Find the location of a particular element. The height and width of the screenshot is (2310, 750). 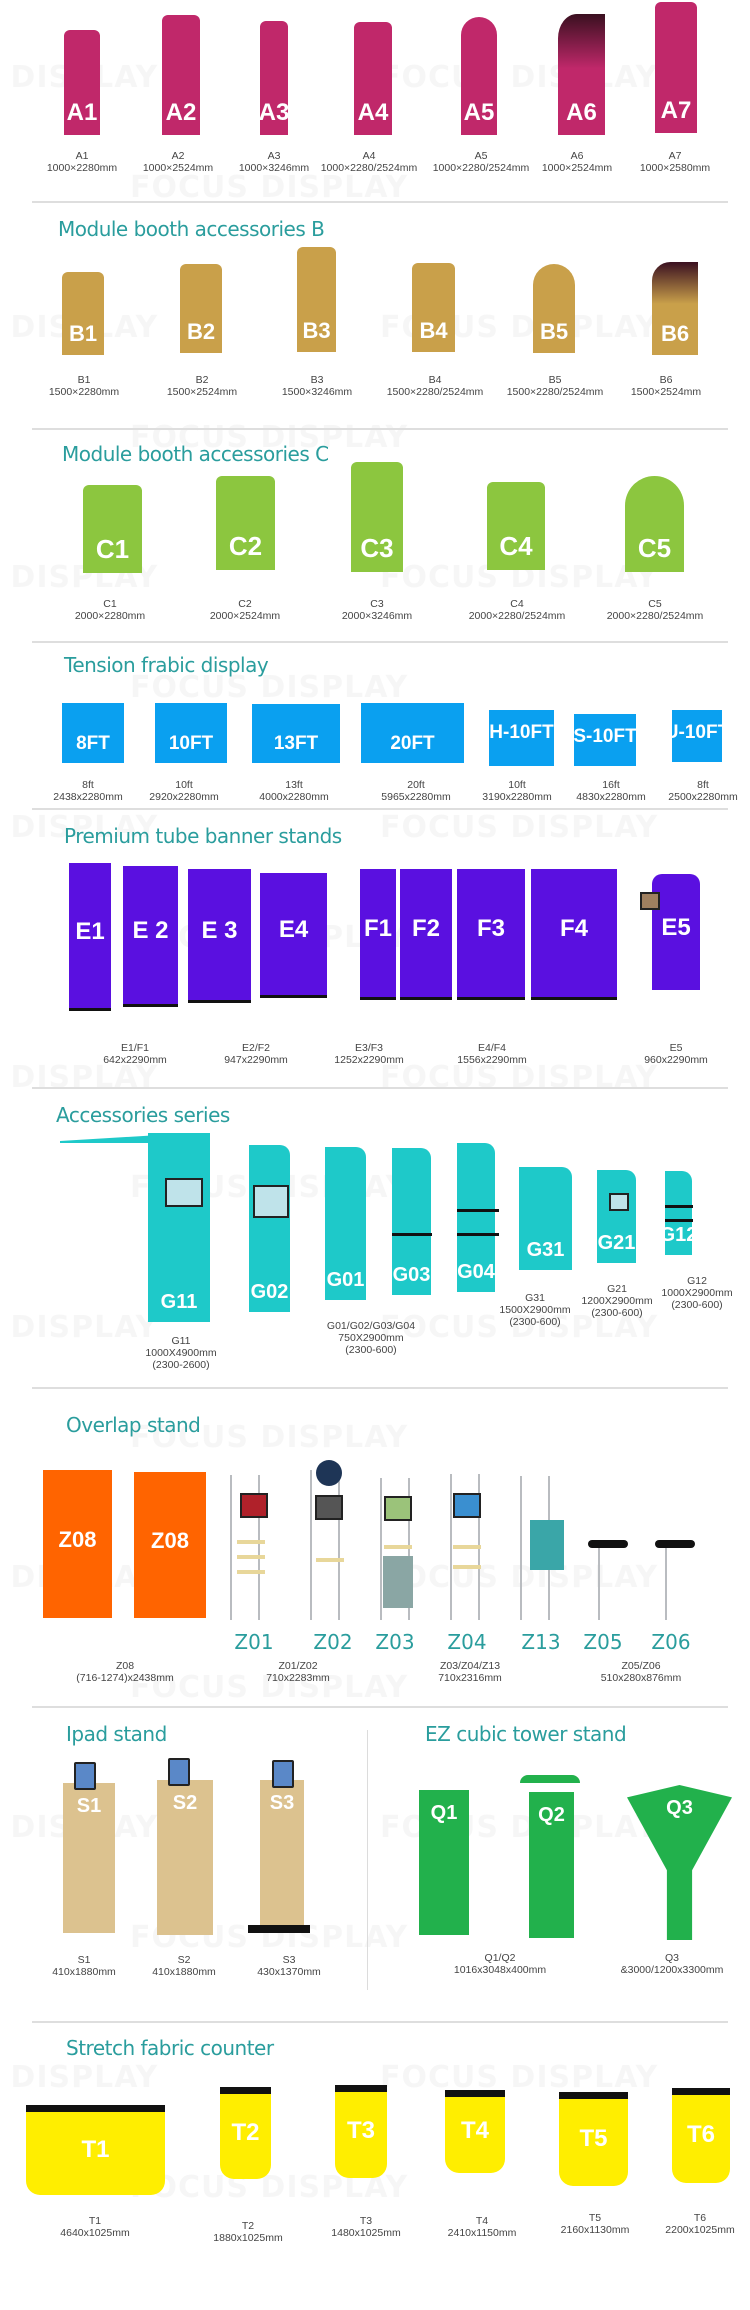

product-label: E2/F2 947x2290mm is located at coordinates (256, 1054).